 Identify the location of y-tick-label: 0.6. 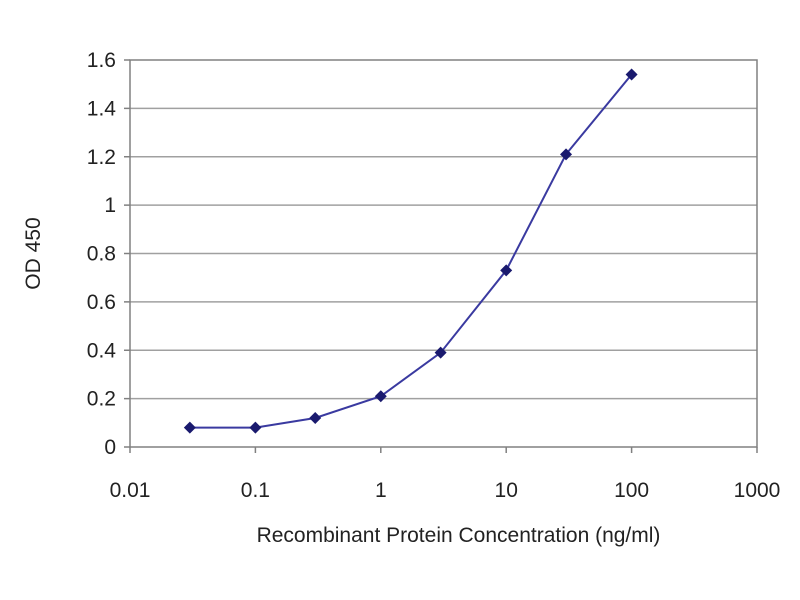
(101, 302).